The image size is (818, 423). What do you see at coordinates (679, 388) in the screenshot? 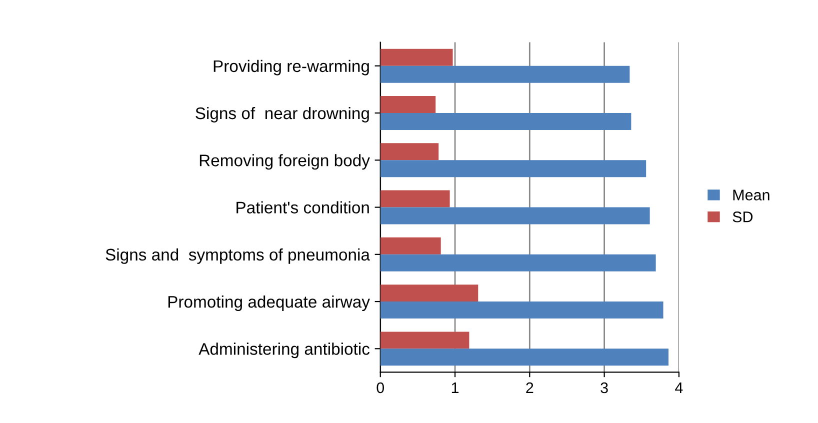
I see `x-tick-label: 4` at bounding box center [679, 388].